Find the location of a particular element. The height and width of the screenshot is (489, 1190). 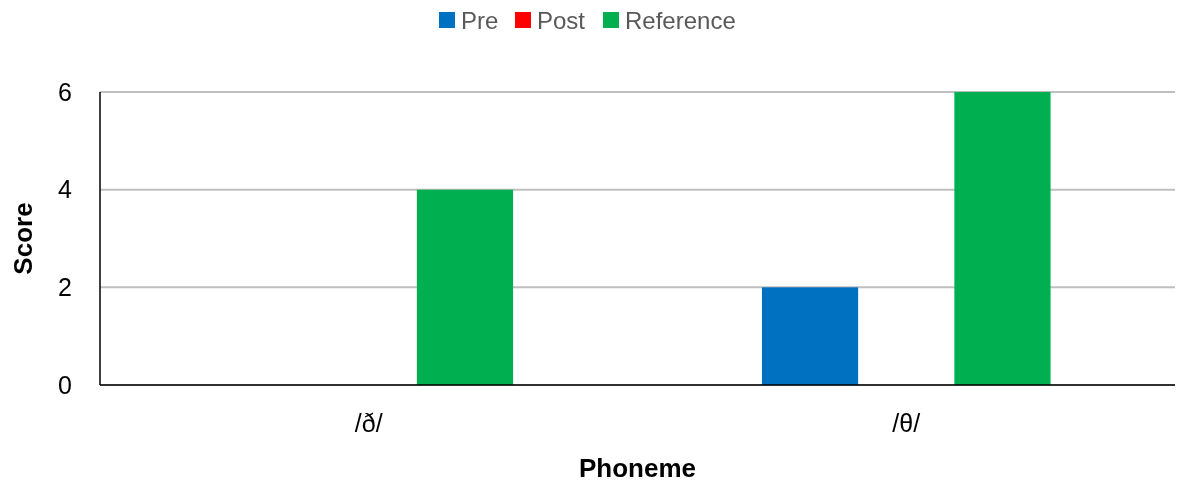

legend-label: Post is located at coordinates (561, 21).